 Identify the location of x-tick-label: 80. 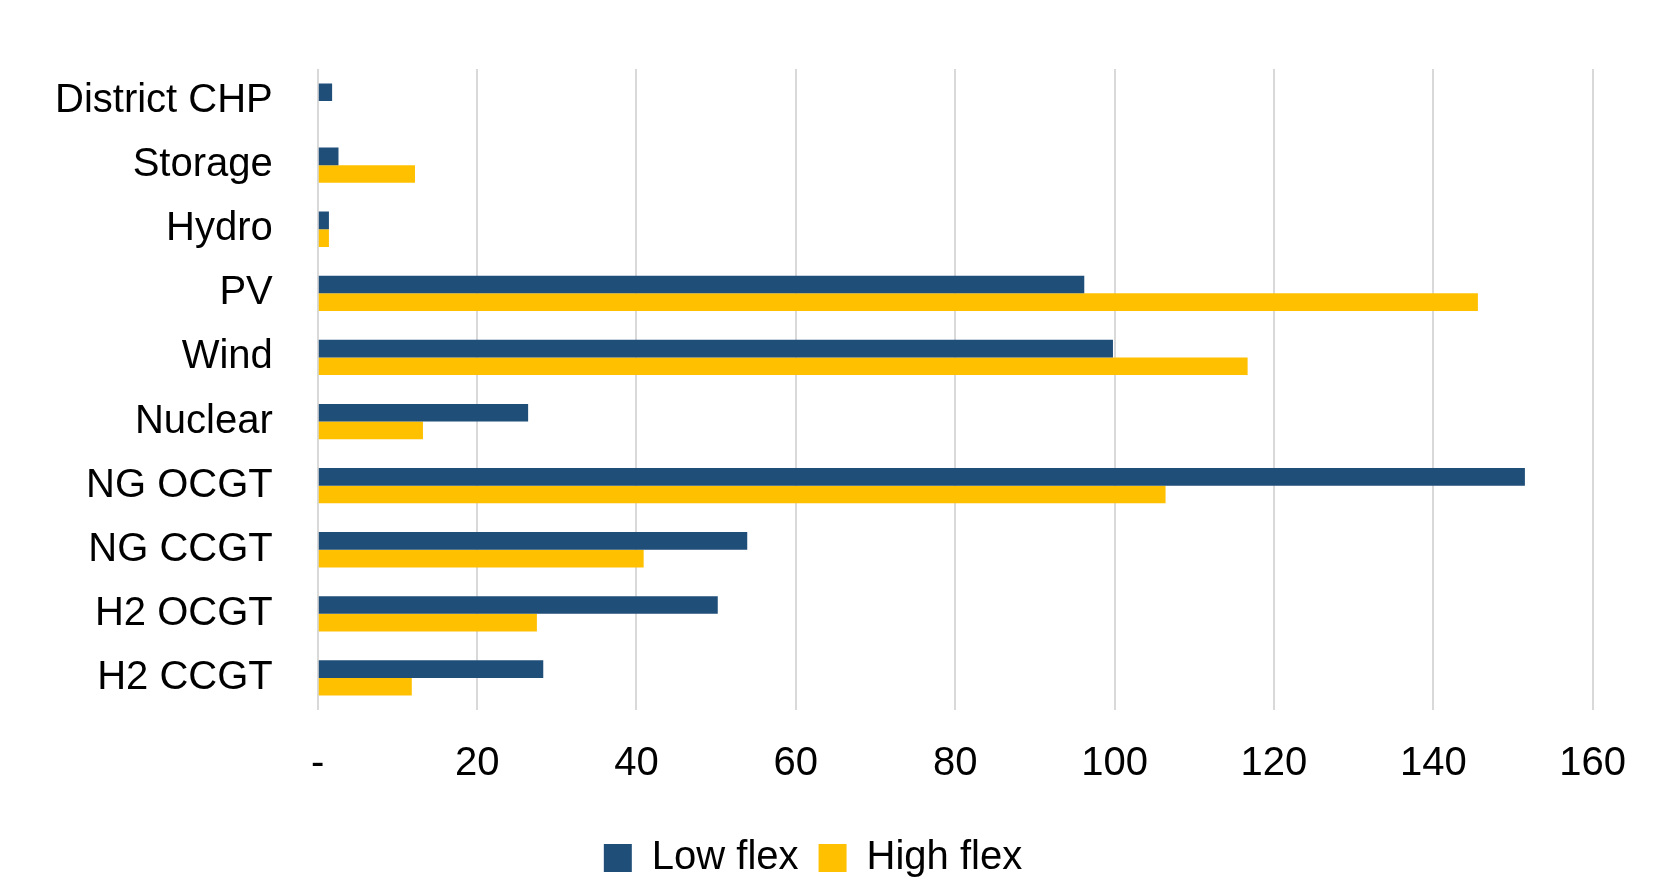
(955, 761).